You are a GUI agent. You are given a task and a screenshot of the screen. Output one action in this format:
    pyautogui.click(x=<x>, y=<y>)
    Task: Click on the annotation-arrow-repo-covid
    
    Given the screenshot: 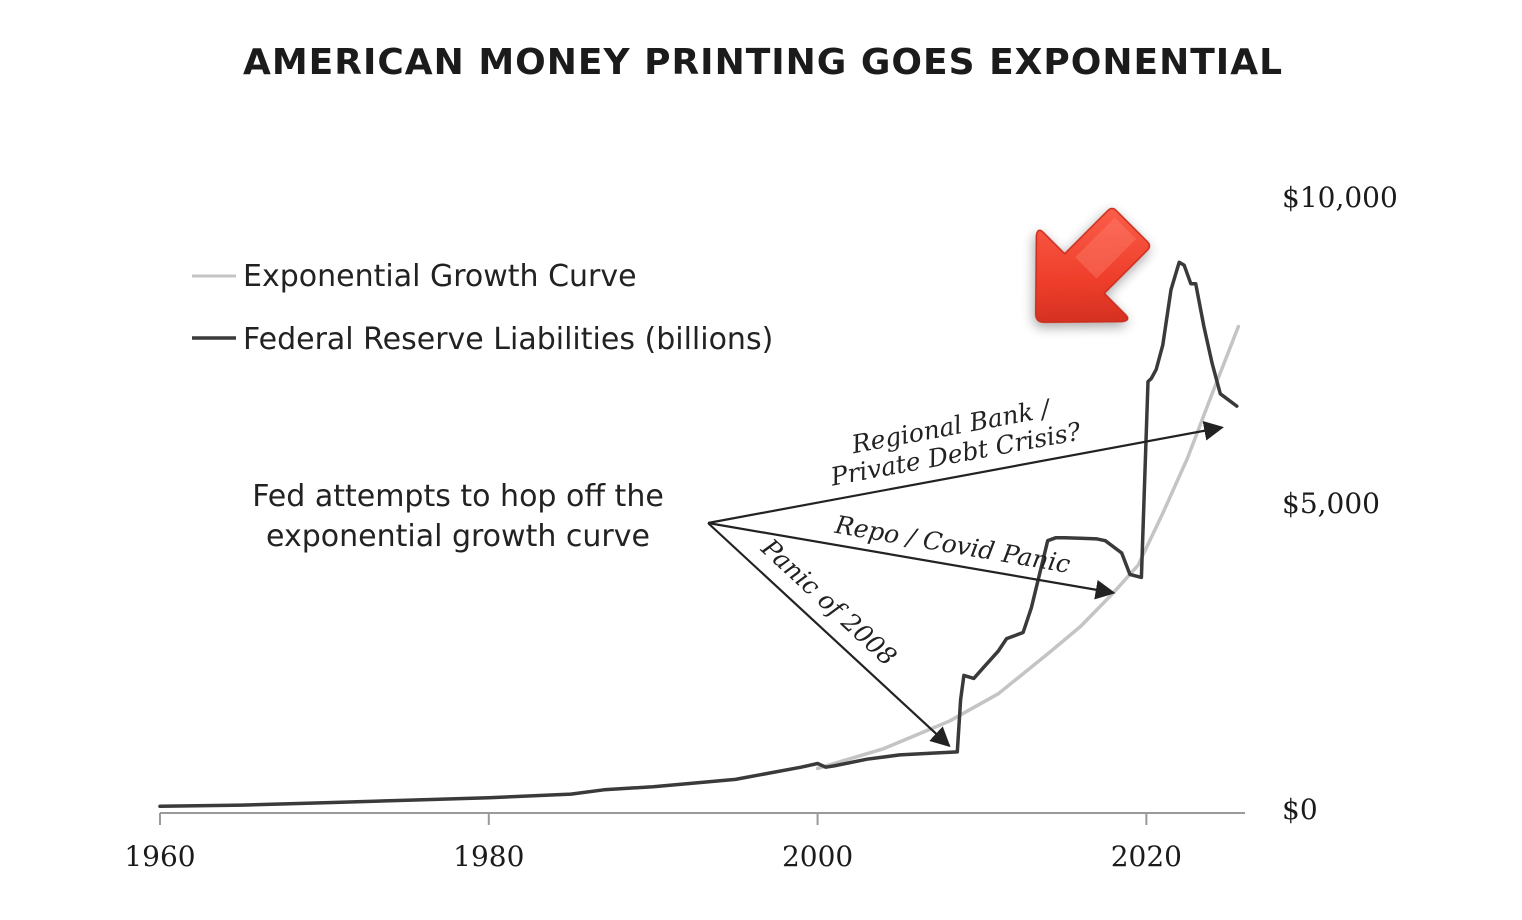 What is the action you would take?
    pyautogui.click(x=911, y=560)
    